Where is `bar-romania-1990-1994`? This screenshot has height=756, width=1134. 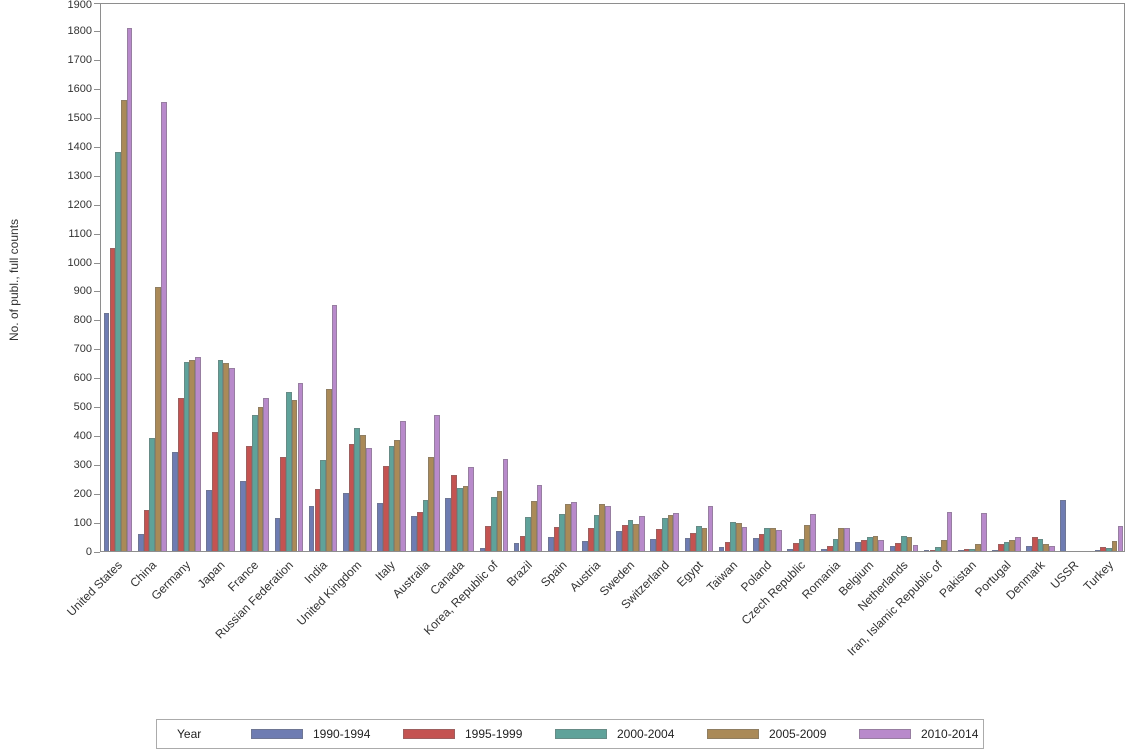
bar-romania-1990-1994 is located at coordinates (824, 550).